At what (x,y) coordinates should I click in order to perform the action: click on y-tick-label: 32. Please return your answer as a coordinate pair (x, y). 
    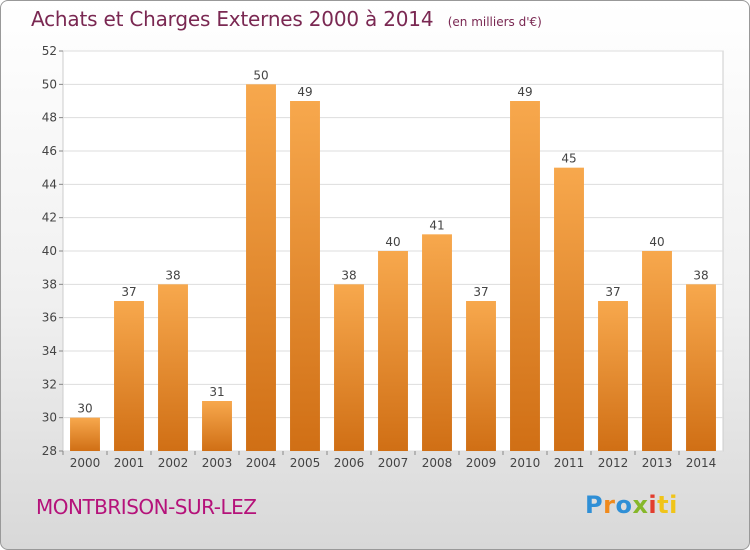
    Looking at the image, I should click on (49, 384).